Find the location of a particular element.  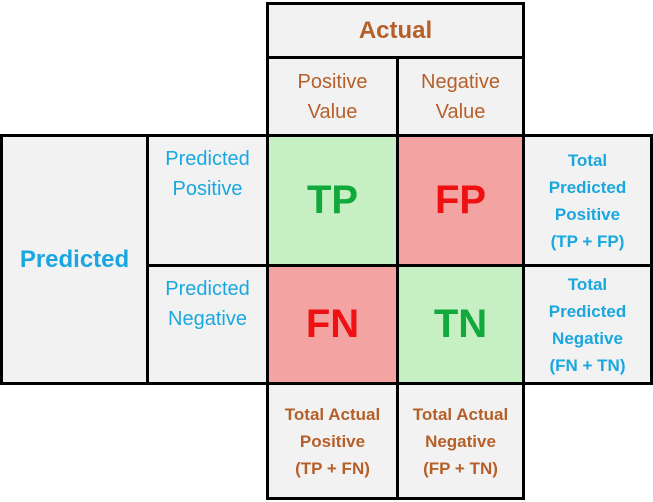

fp-label: FP is located at coordinates (460, 200).